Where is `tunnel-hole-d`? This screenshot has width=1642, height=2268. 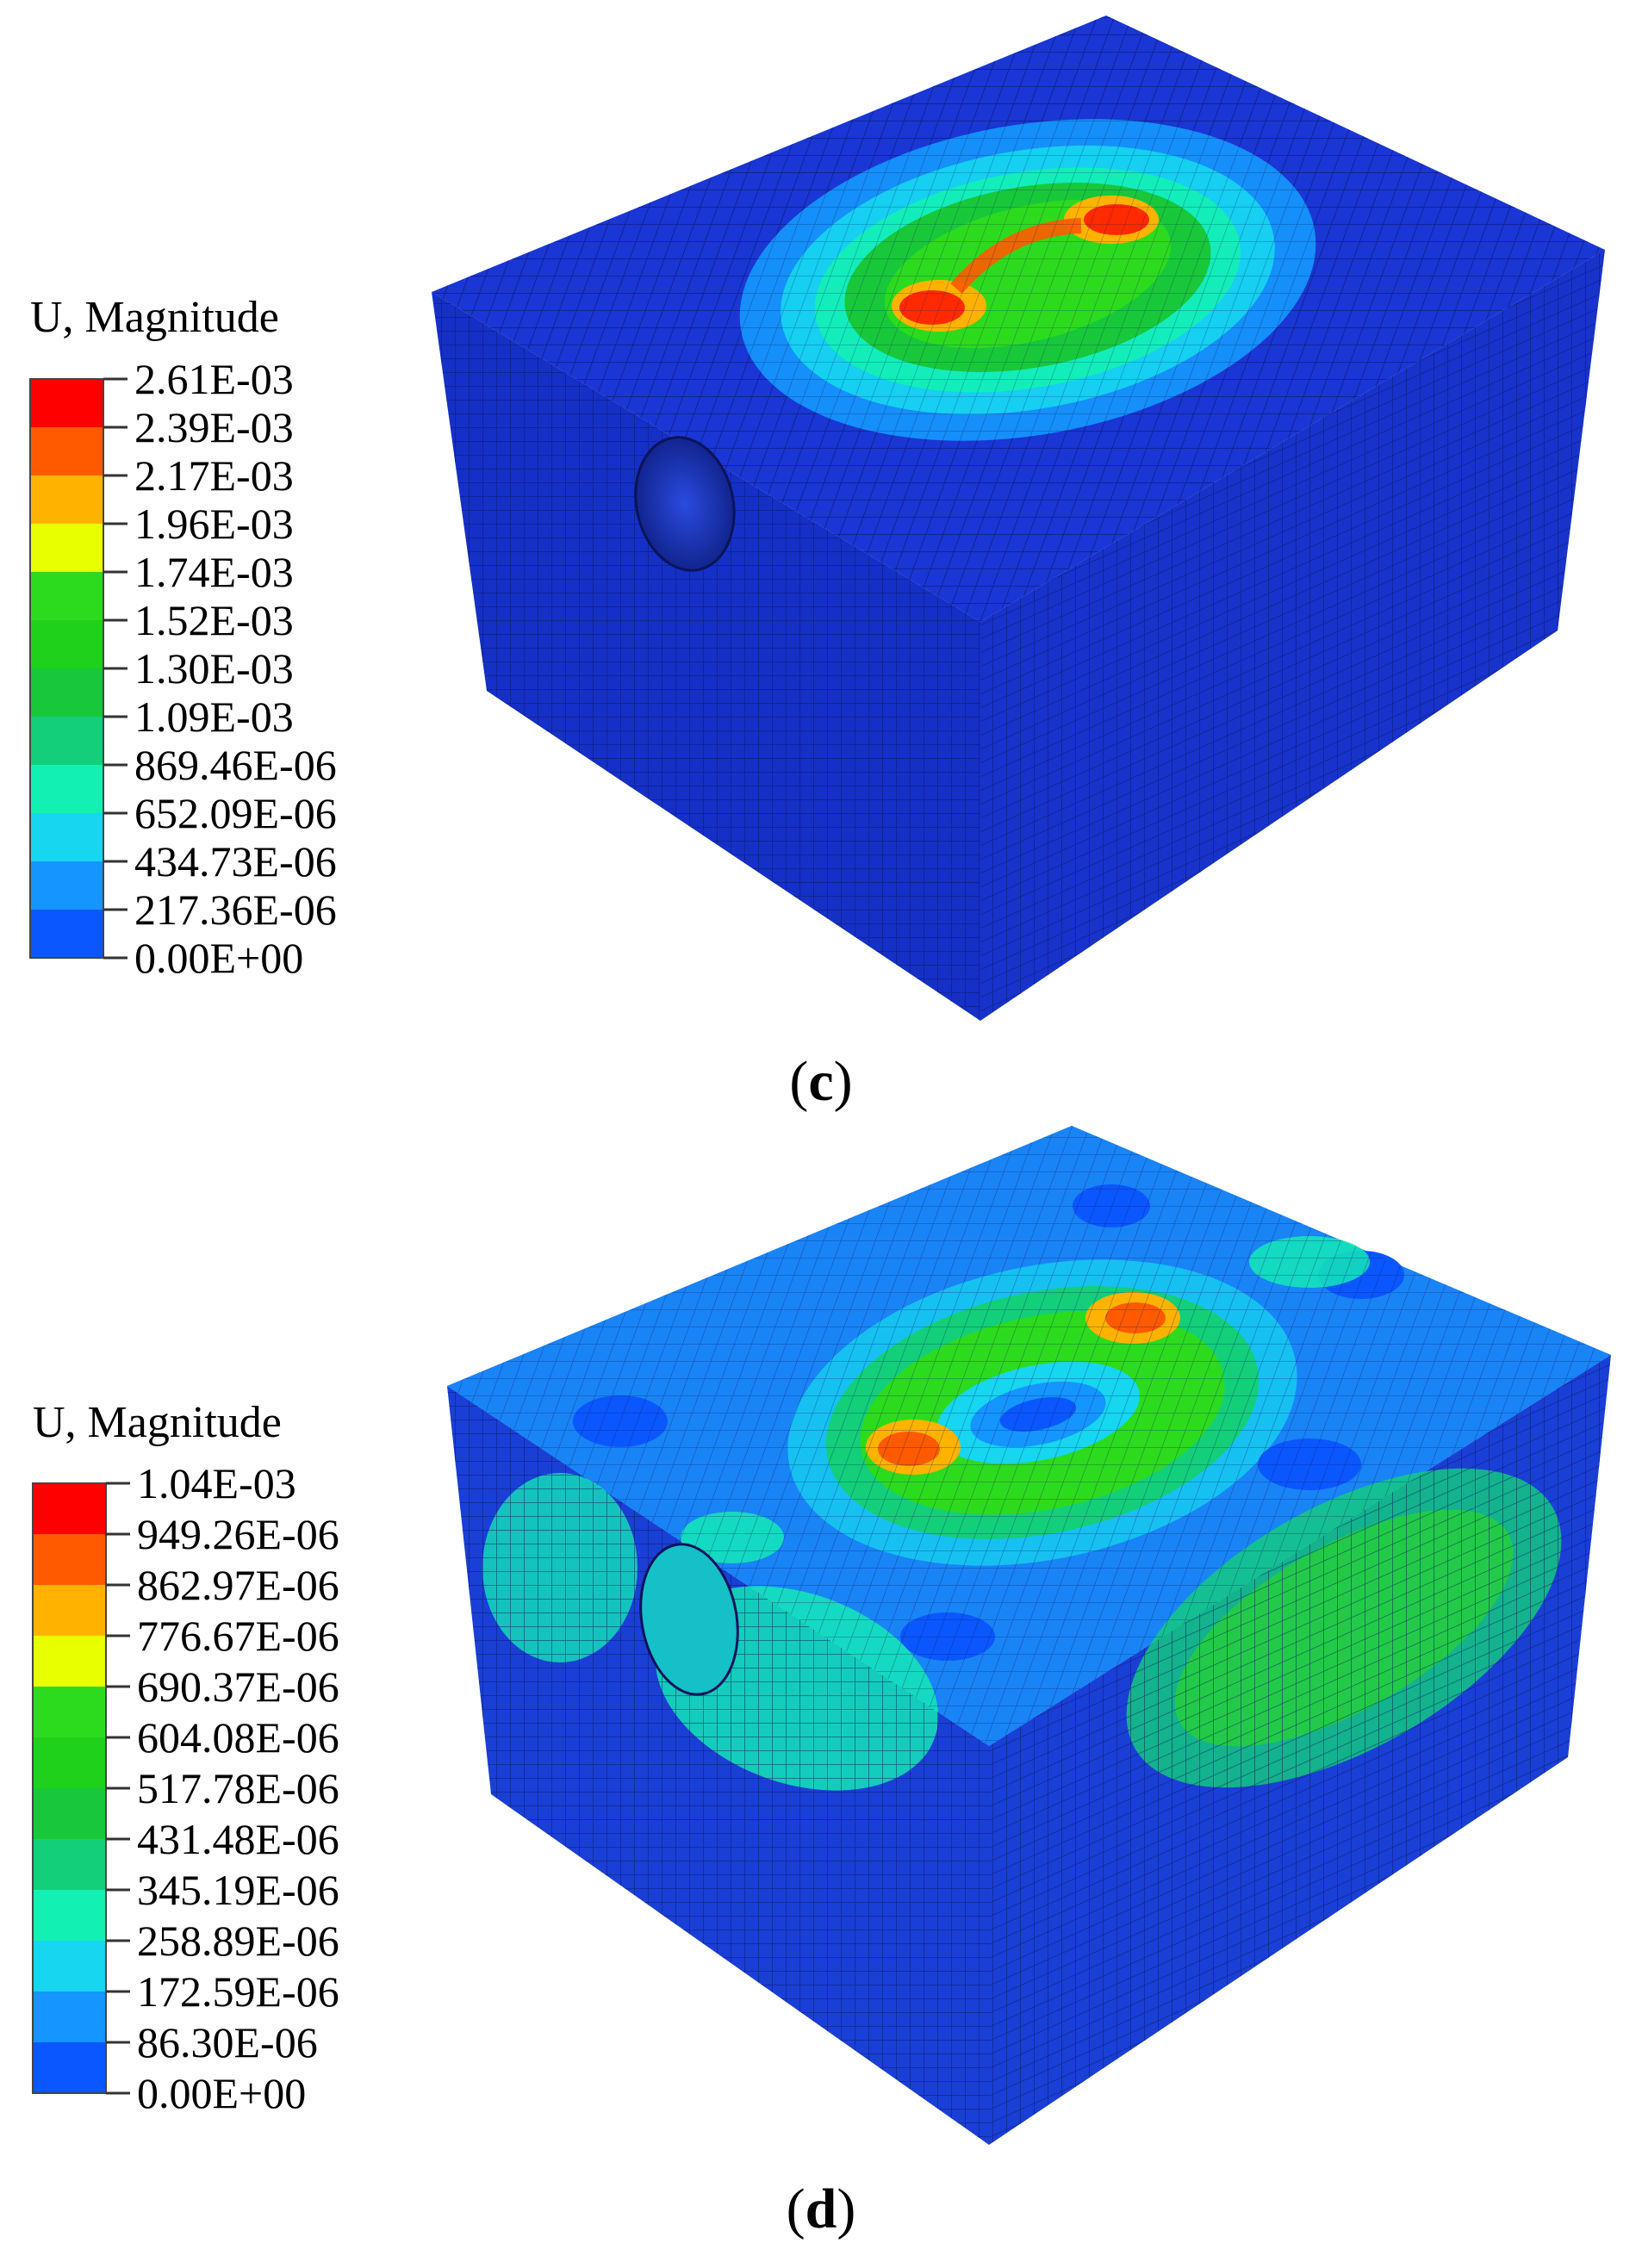 tunnel-hole-d is located at coordinates (689, 1619).